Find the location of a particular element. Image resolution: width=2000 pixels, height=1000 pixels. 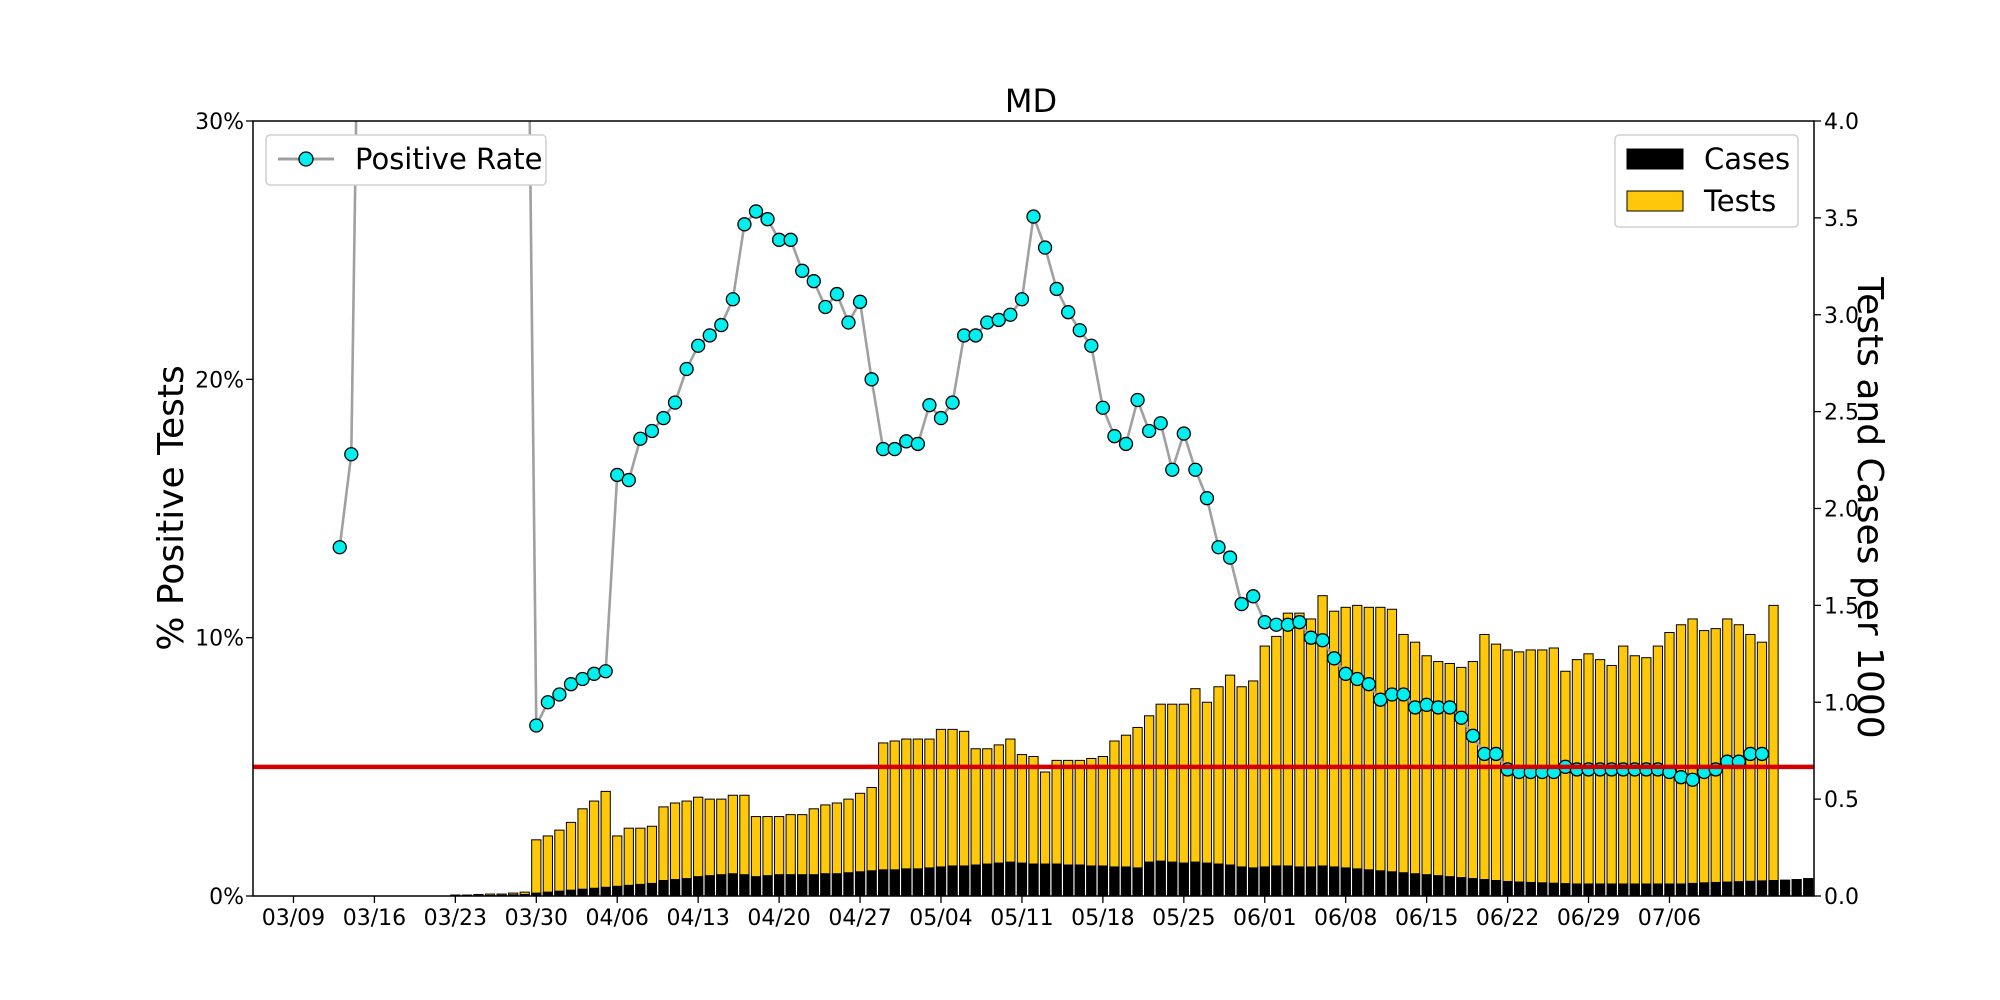

legend-cases-tests: Cases Tests is located at coordinates (1706, 181).